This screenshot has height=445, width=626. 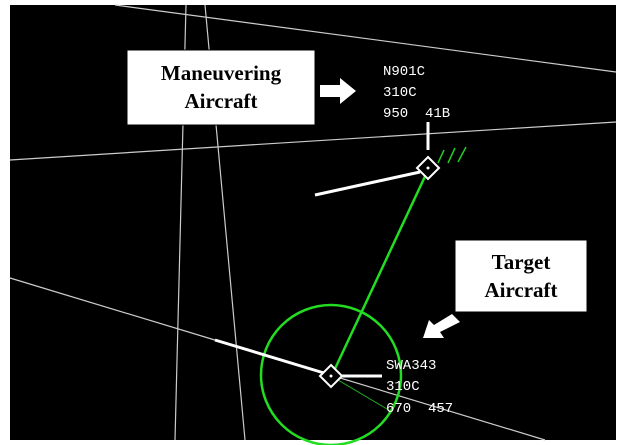 What do you see at coordinates (221, 73) in the screenshot?
I see `callout-text: Maneuvering` at bounding box center [221, 73].